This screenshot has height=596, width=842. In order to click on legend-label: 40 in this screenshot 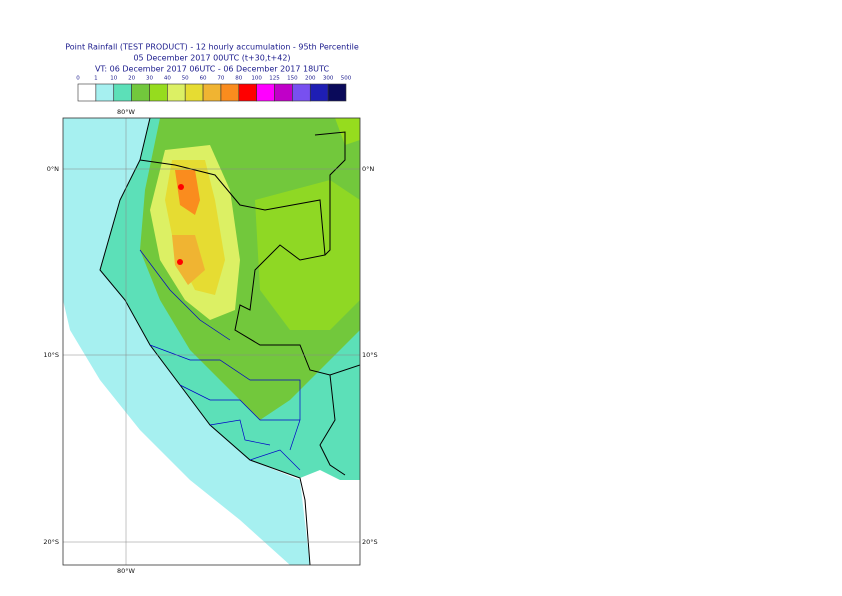, I will do `click(167, 79)`.